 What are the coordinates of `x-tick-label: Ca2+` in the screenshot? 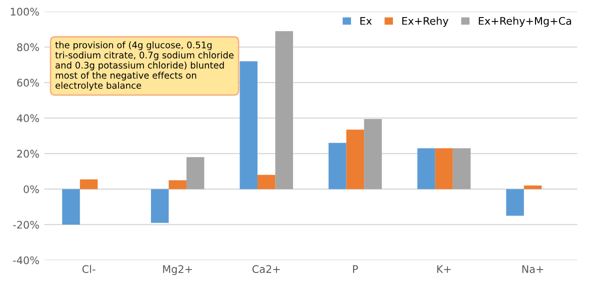 It's located at (266, 269).